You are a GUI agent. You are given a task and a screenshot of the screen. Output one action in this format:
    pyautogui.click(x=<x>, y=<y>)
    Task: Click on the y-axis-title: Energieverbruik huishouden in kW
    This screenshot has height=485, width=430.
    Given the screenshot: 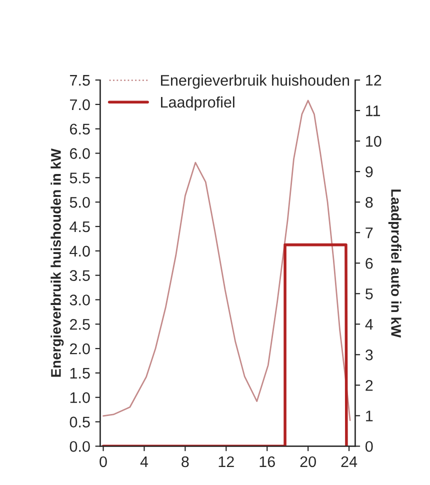 What is the action you would take?
    pyautogui.click(x=57, y=262)
    